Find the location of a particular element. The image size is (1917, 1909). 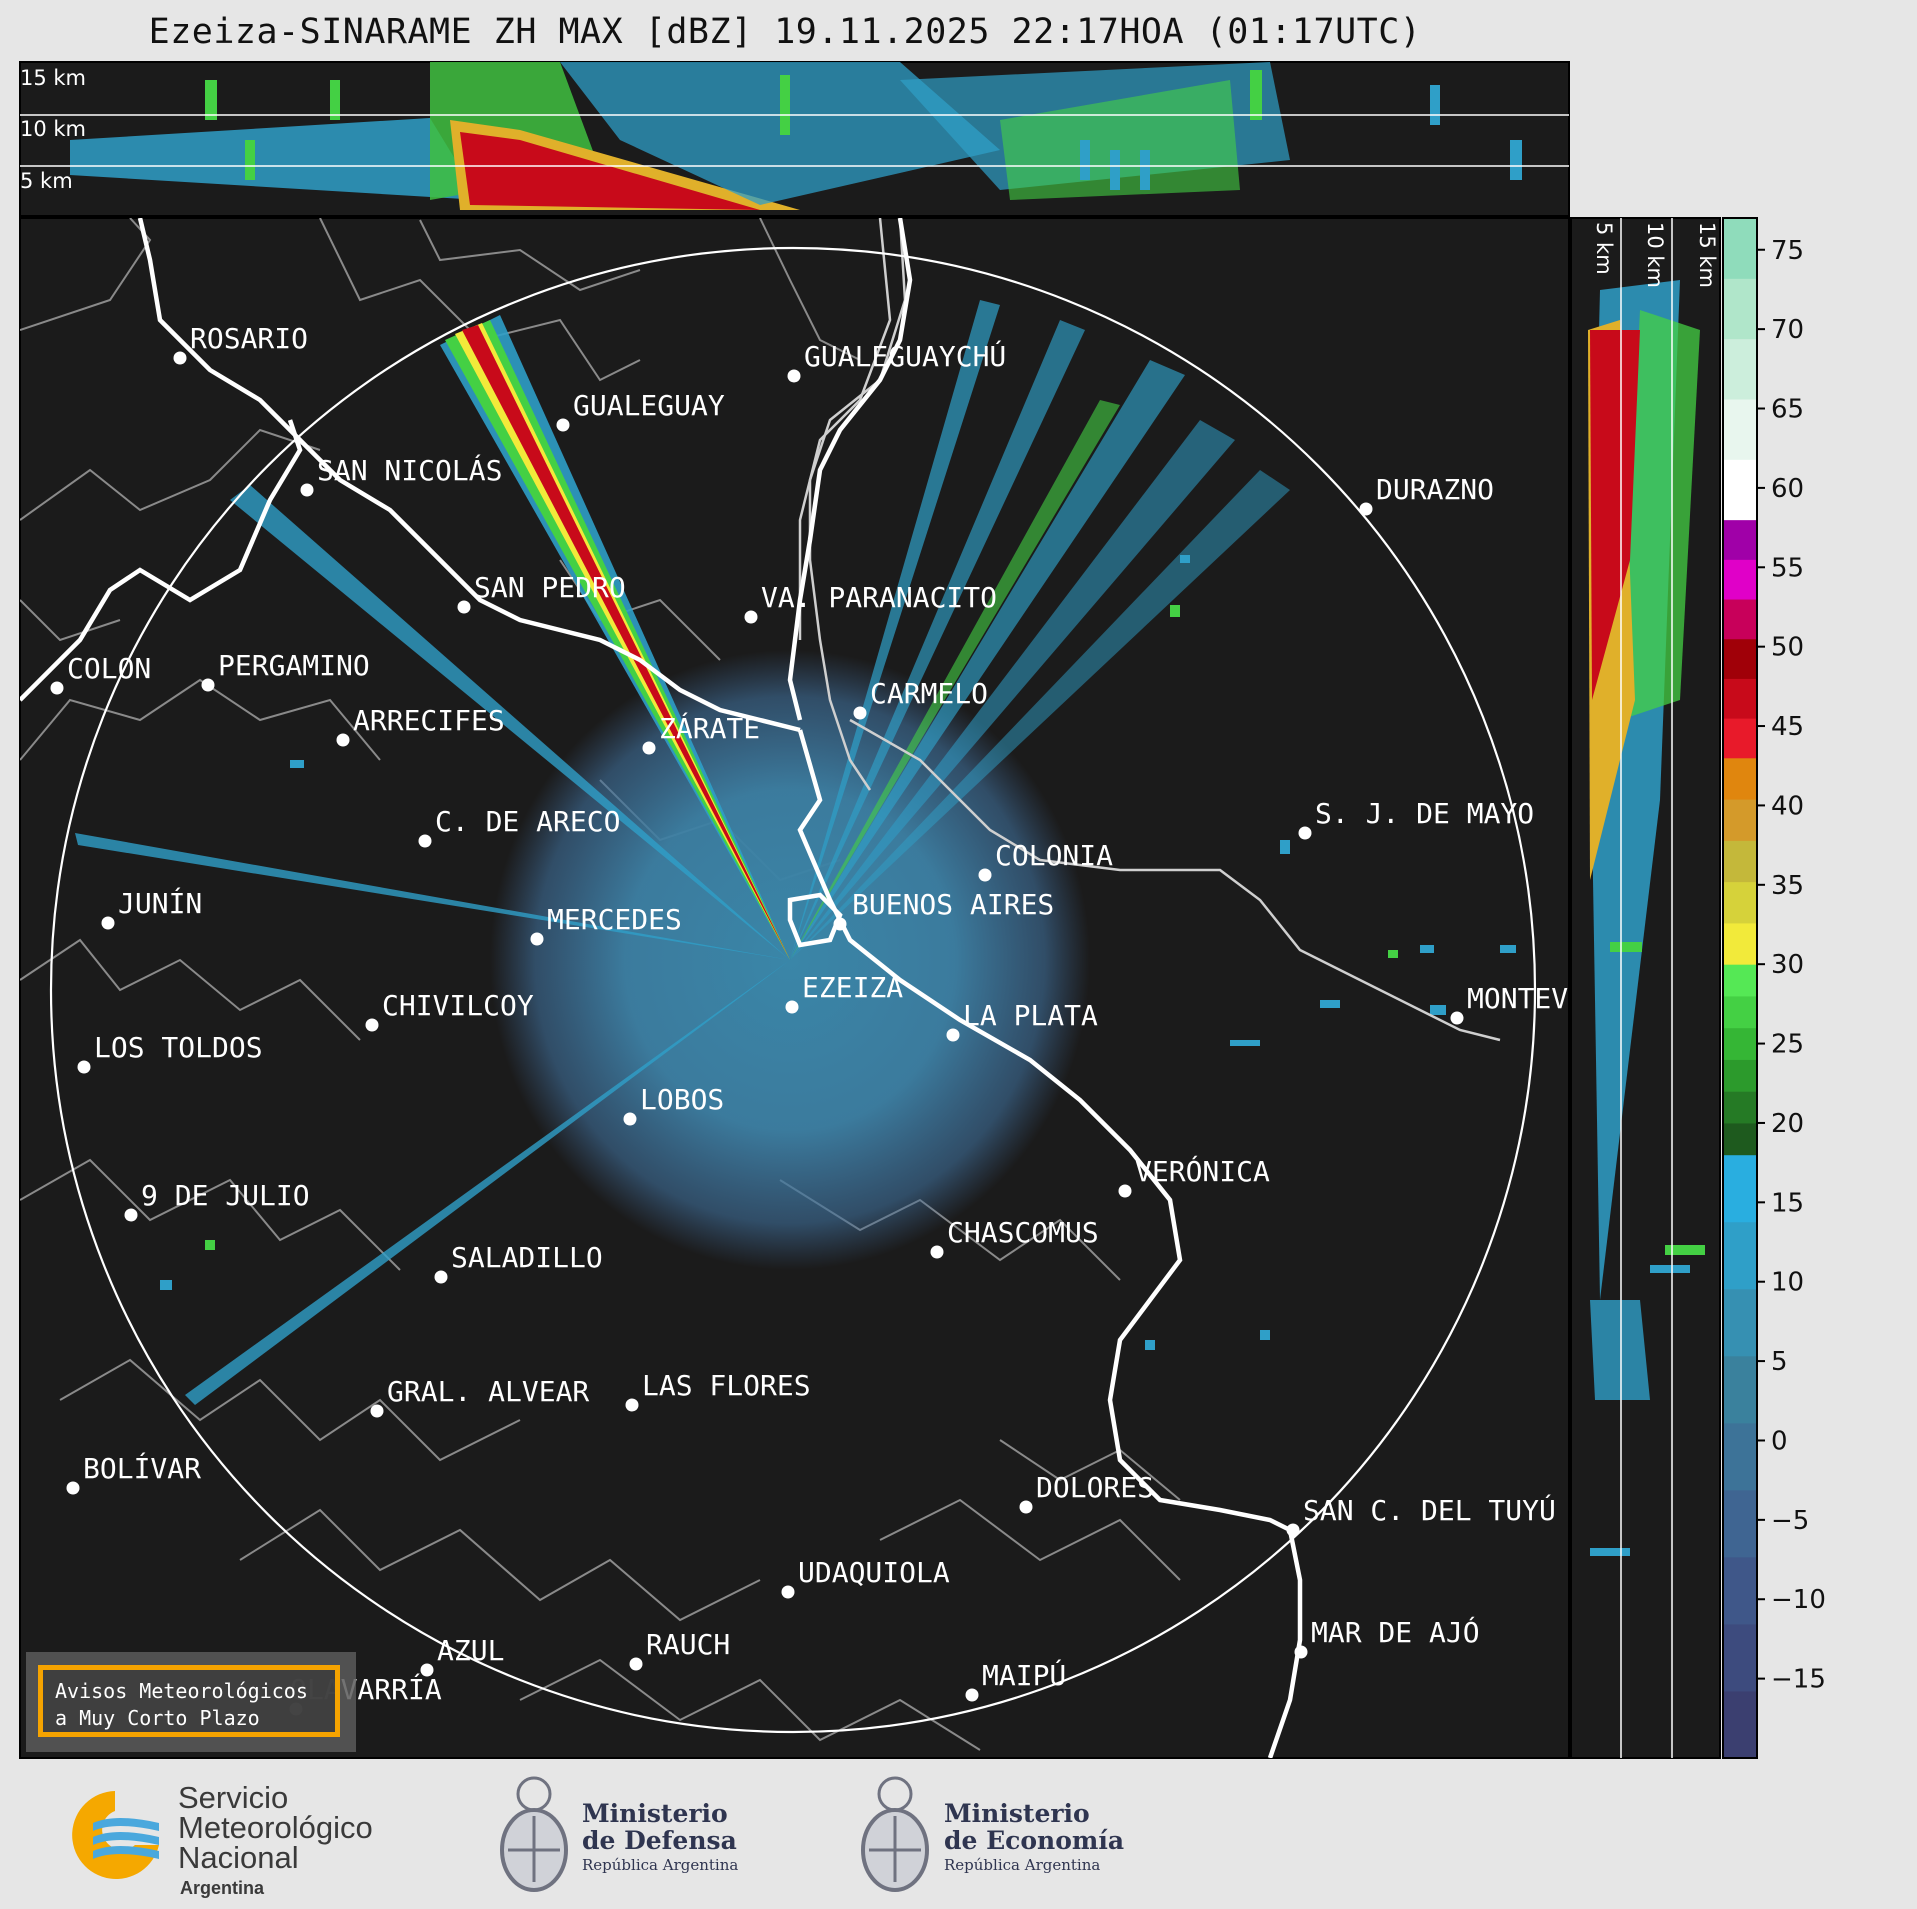

colorbar-tick-label: 5 is located at coordinates (1779, 1362).